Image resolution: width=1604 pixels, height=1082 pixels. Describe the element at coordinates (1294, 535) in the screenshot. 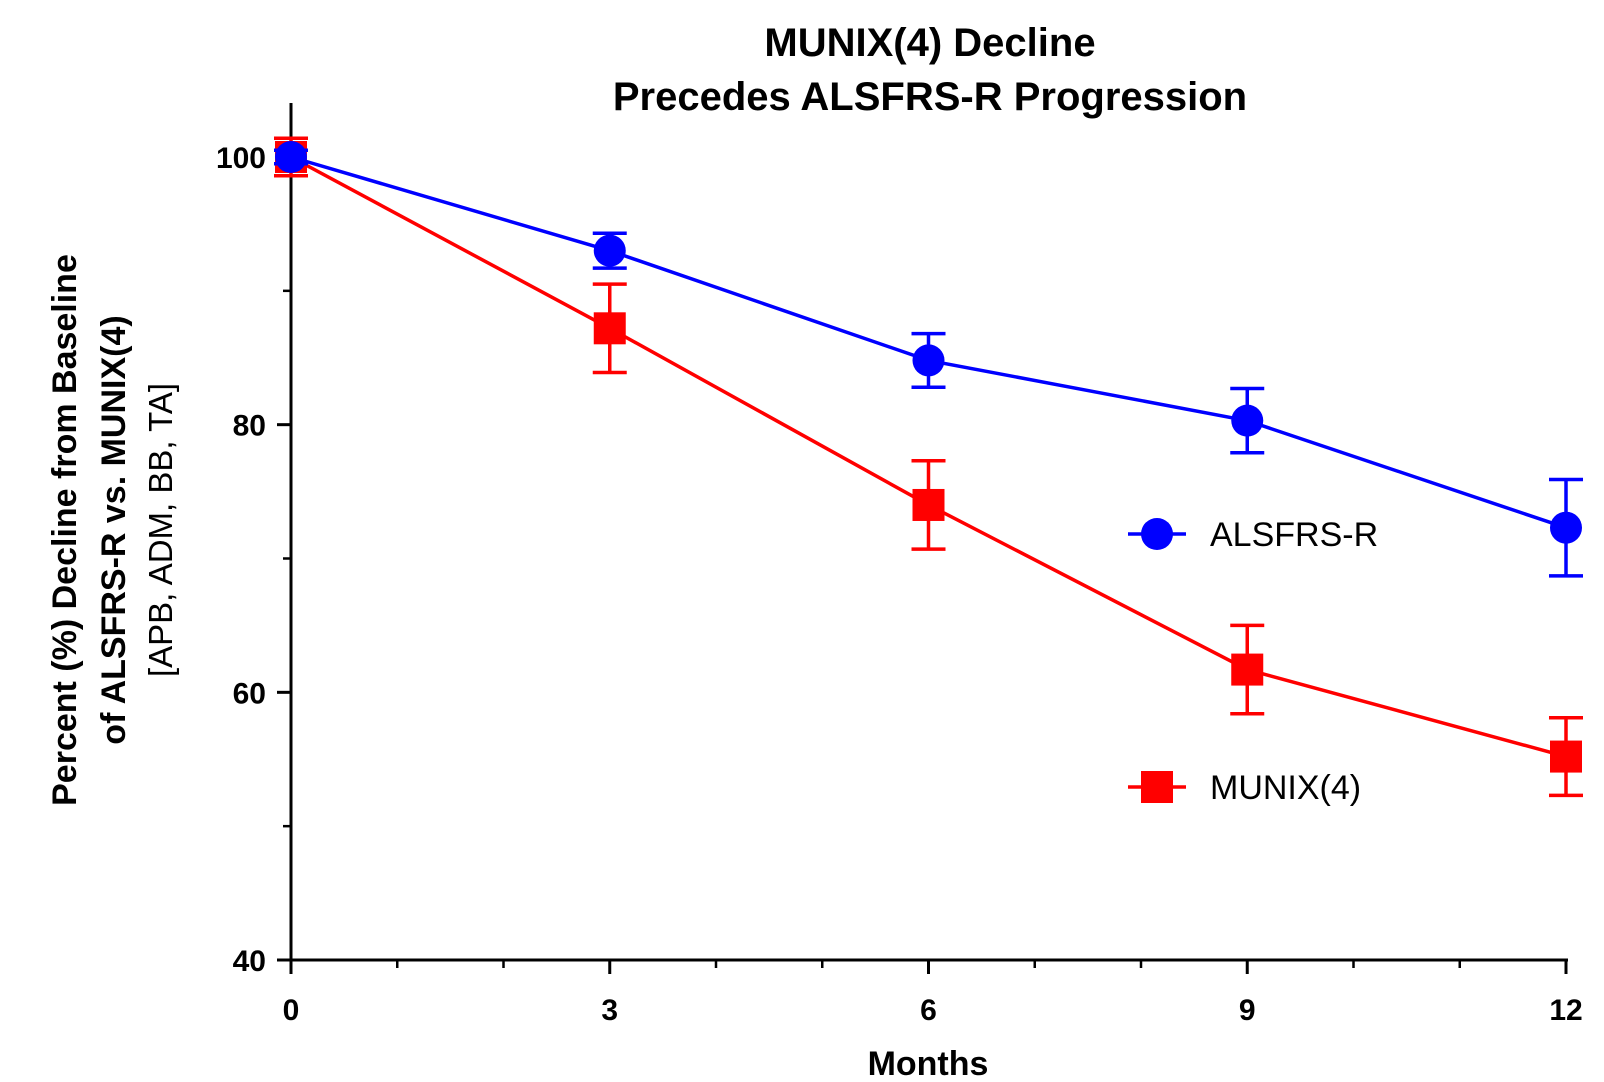

I see `legend-label: ALSFRS-R` at that location.